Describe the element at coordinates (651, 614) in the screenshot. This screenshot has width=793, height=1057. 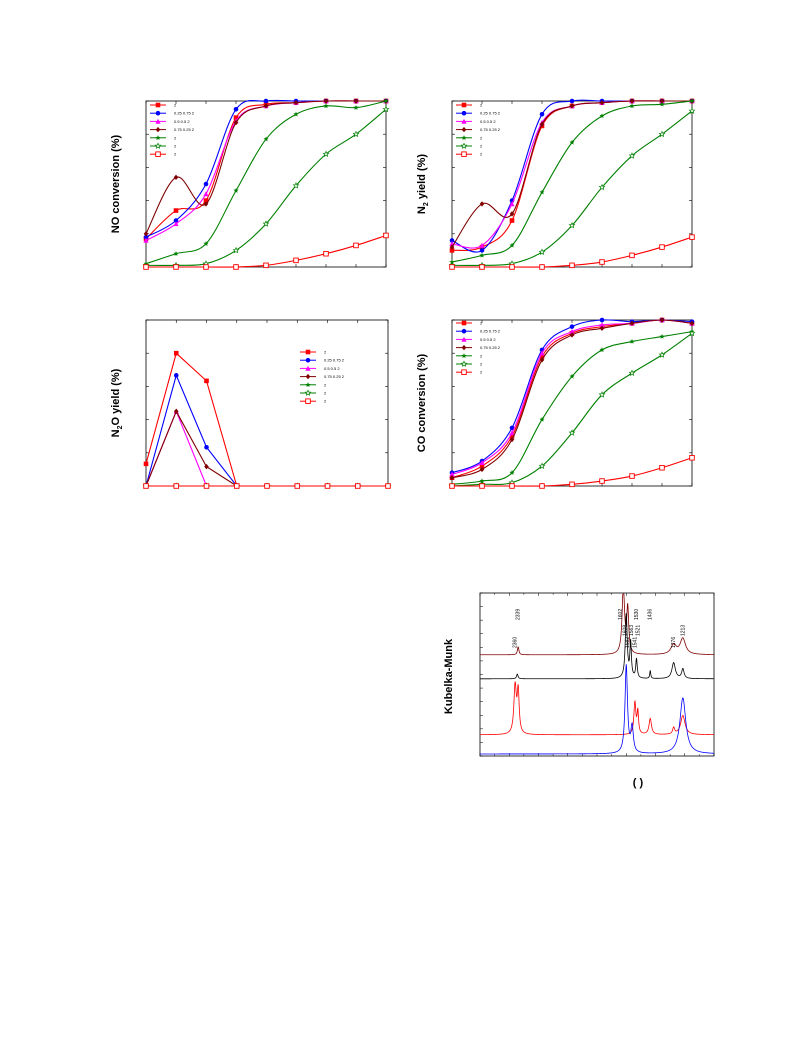
I see `peak-label-9: 1436` at that location.